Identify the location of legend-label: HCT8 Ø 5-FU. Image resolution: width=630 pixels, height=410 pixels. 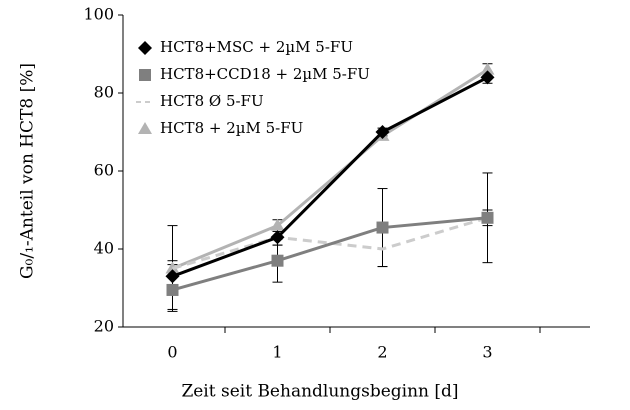
(212, 101).